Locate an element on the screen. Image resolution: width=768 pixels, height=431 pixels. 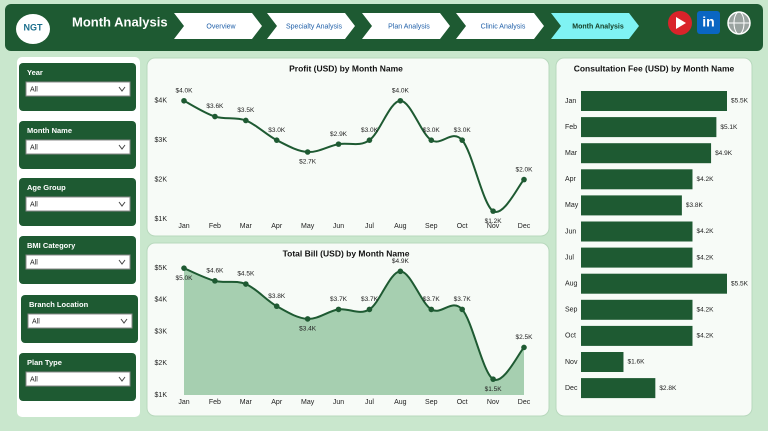
nav-label: Plan Analysis is located at coordinates (409, 26).